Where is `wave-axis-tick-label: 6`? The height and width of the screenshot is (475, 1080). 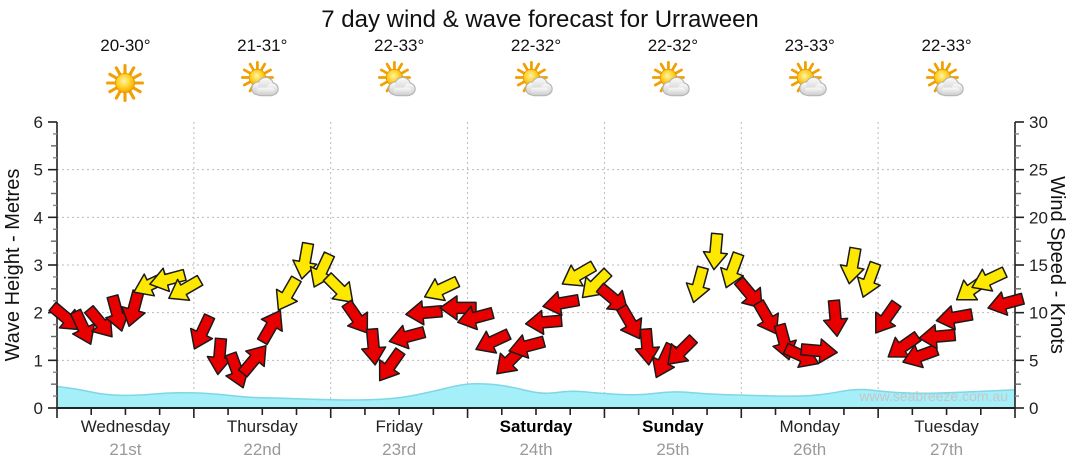
wave-axis-tick-label: 6 is located at coordinates (38, 122).